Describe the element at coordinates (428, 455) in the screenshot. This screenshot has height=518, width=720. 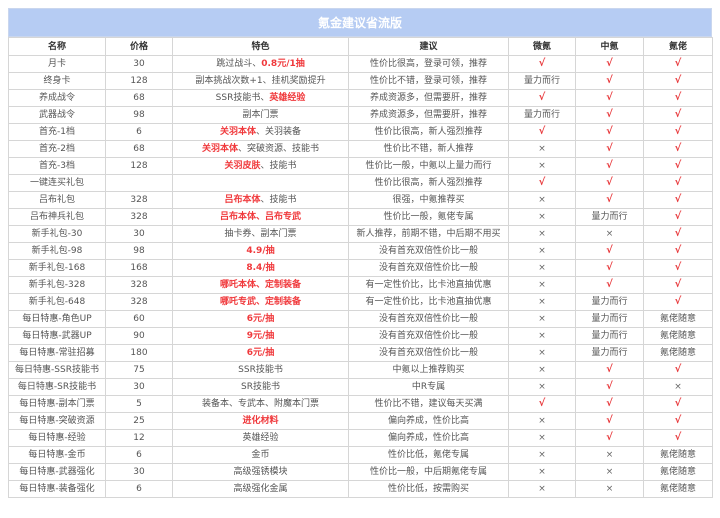
I see `advice-cell: 性价比低，氪佬专属` at that location.